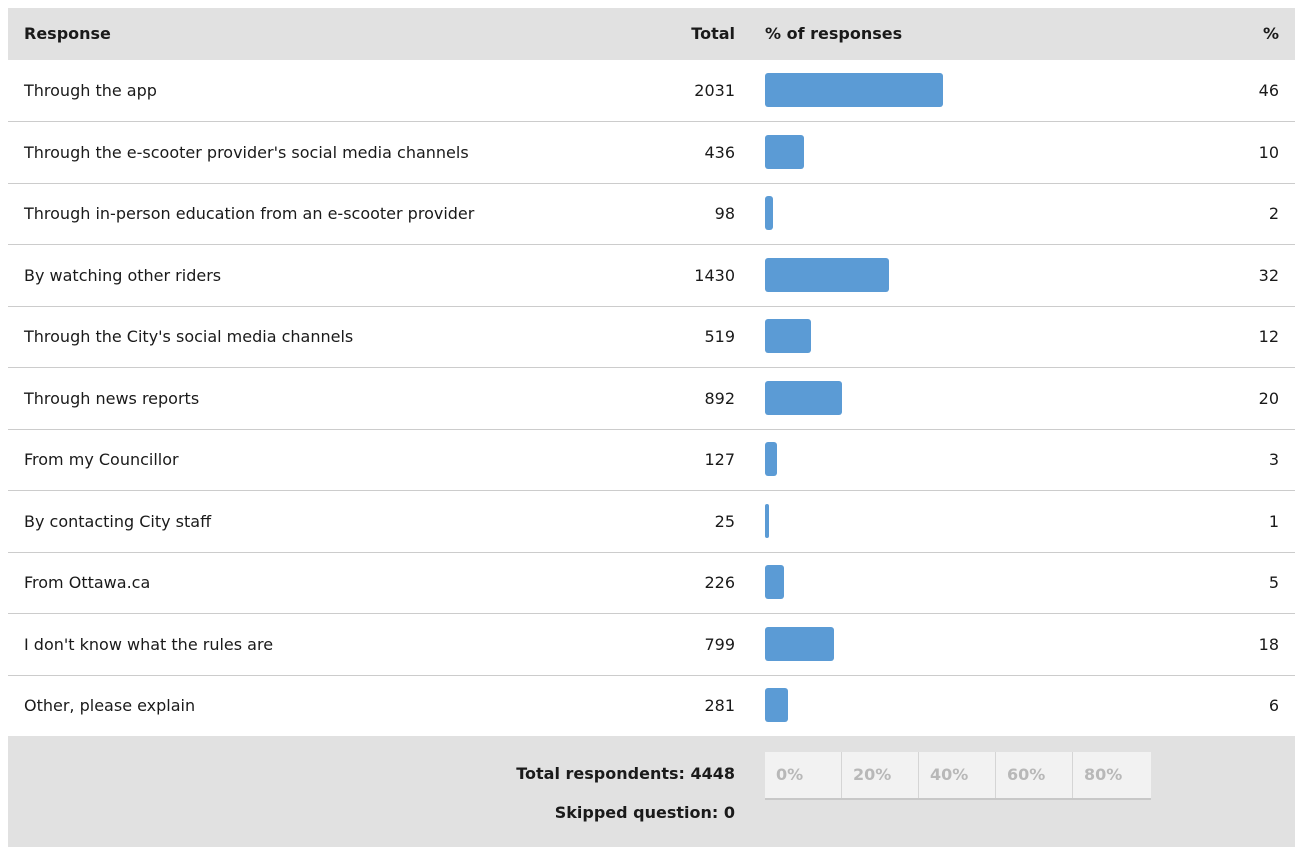  I want to click on header-response: Response, so click(67, 33).